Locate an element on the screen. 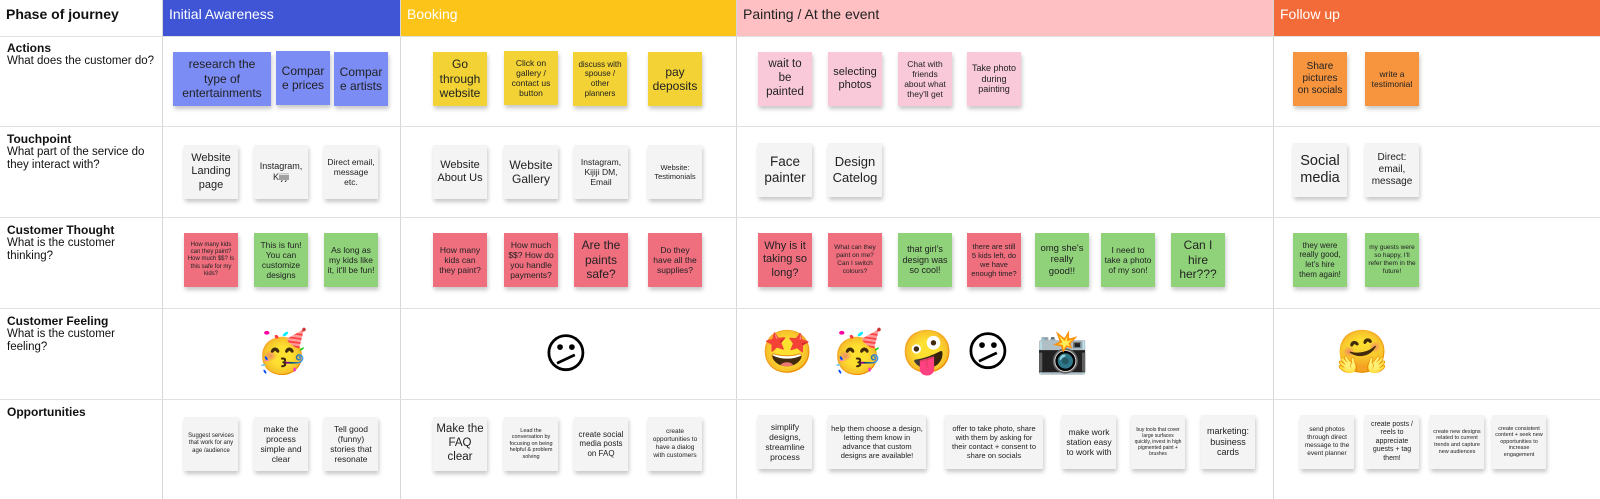 This screenshot has width=1600, height=499. hugging-face-icon: 🤗 is located at coordinates (1362, 351).